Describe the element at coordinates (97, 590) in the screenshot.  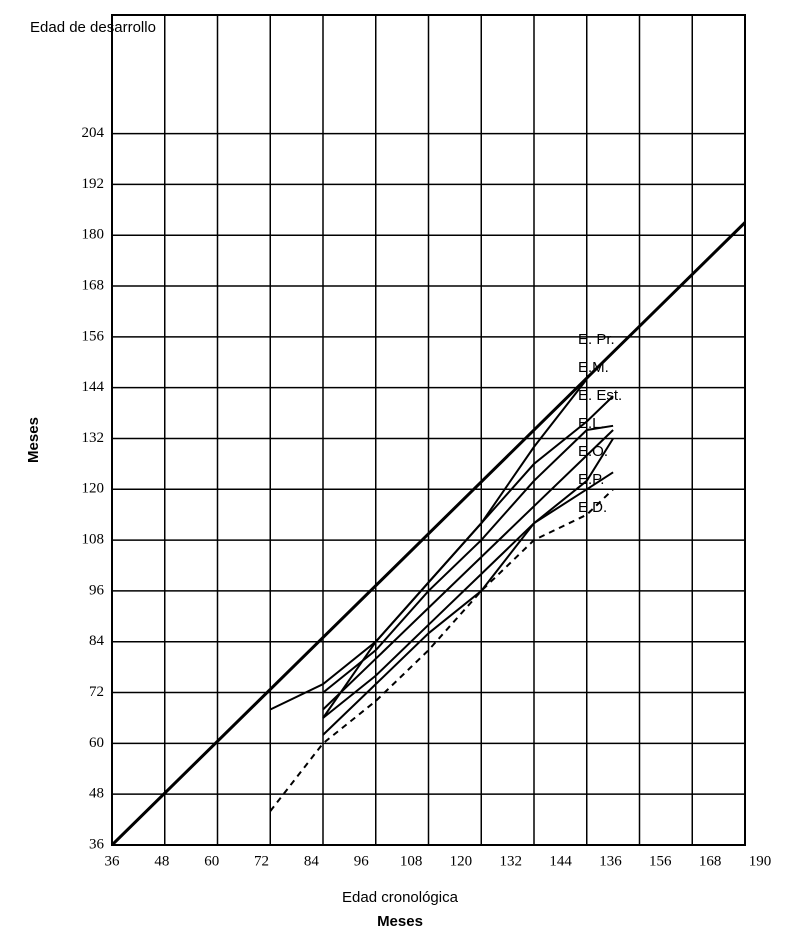
I see `y-tick-label: 96` at that location.